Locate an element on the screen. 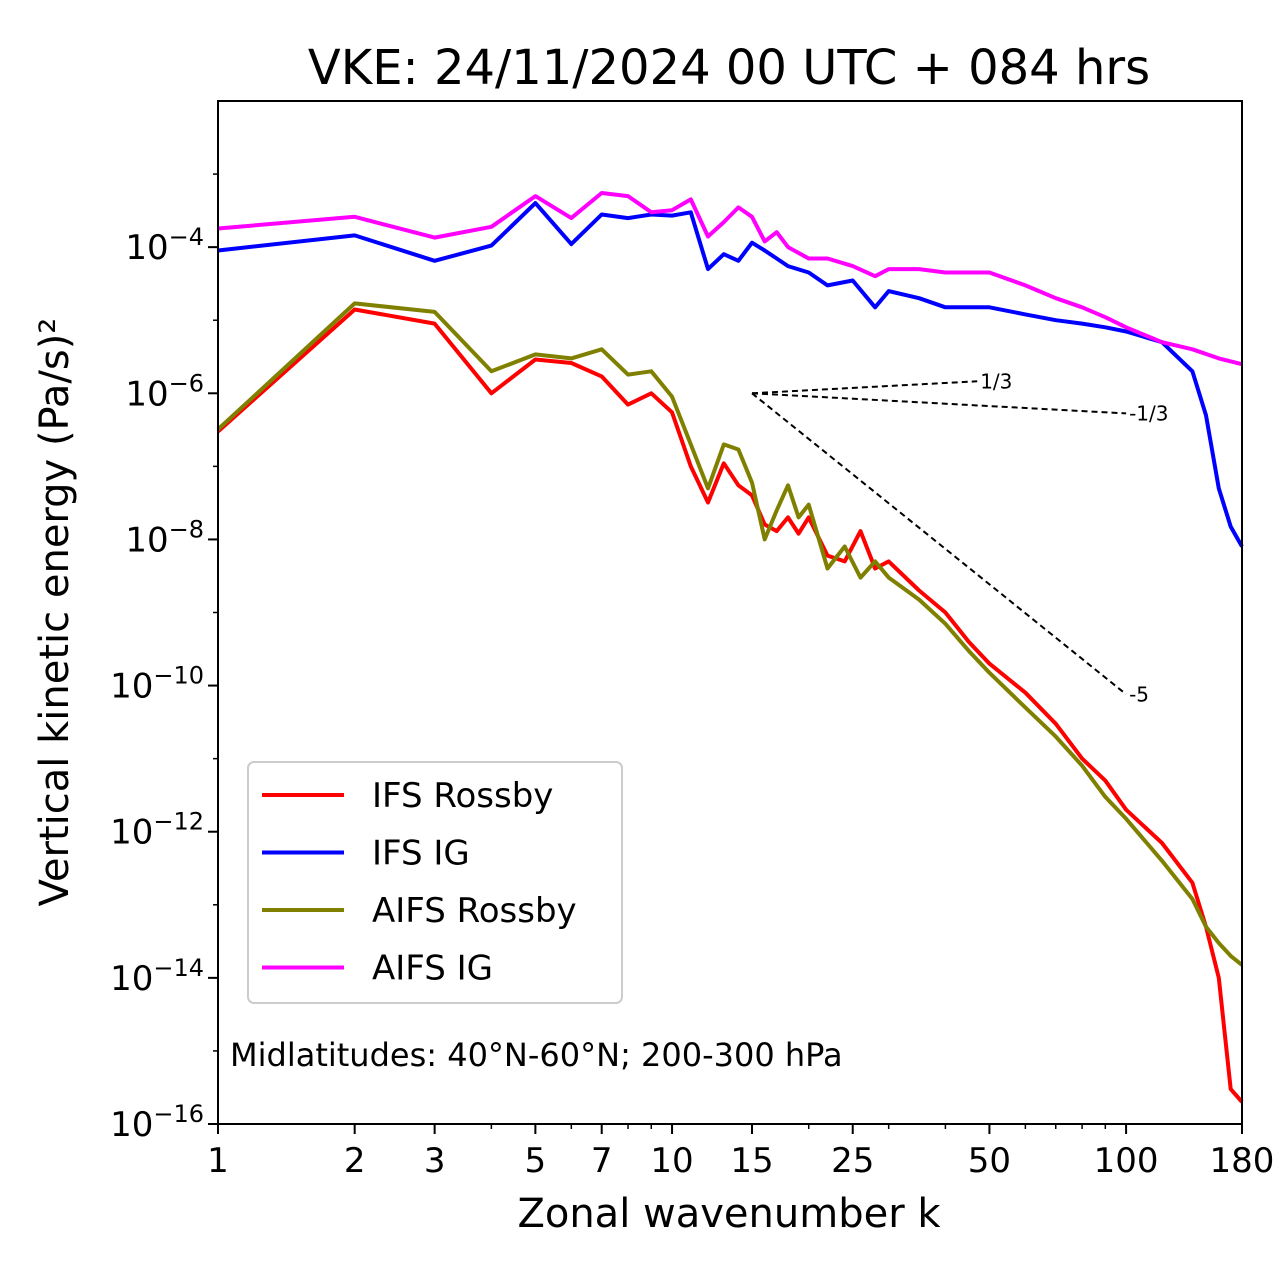 The height and width of the screenshot is (1288, 1280). y-axis-label: Vertical kinetic energy (Pa/s)² is located at coordinates (55, 612).